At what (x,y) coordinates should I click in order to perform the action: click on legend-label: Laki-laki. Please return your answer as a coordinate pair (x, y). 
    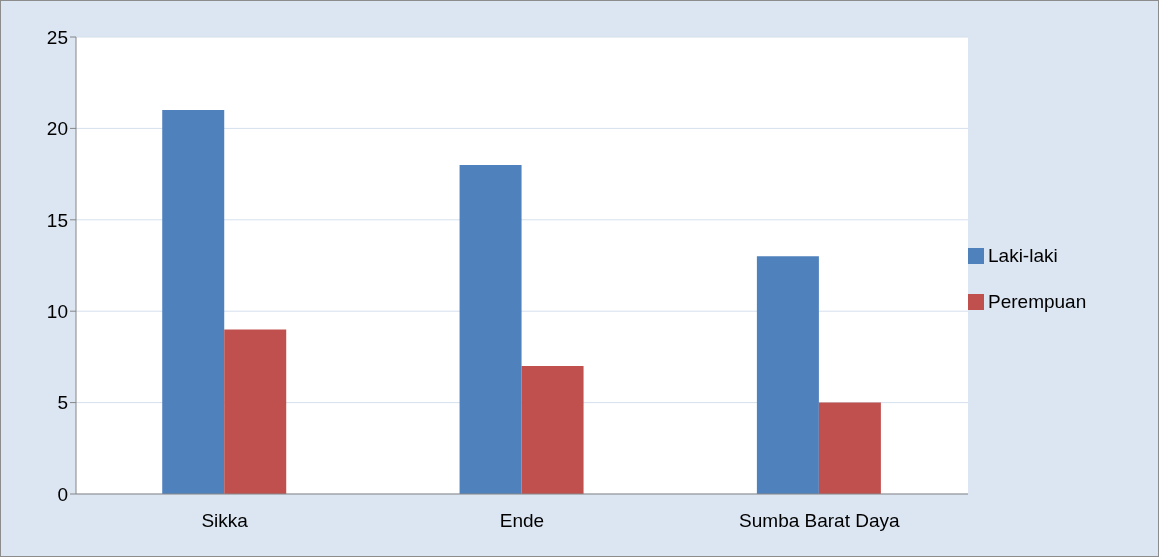
    Looking at the image, I should click on (1023, 255).